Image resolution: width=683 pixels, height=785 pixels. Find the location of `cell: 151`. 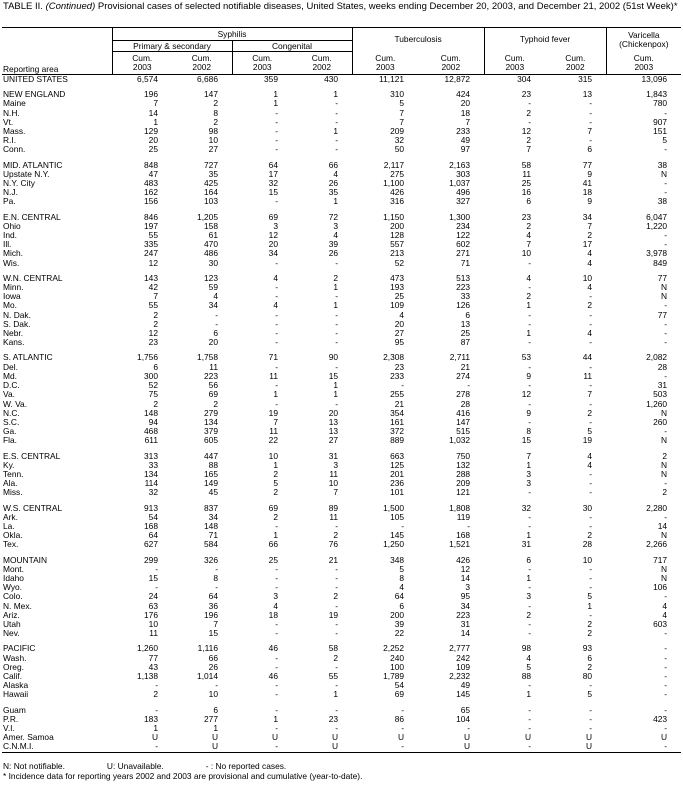

cell: 151 is located at coordinates (660, 132).